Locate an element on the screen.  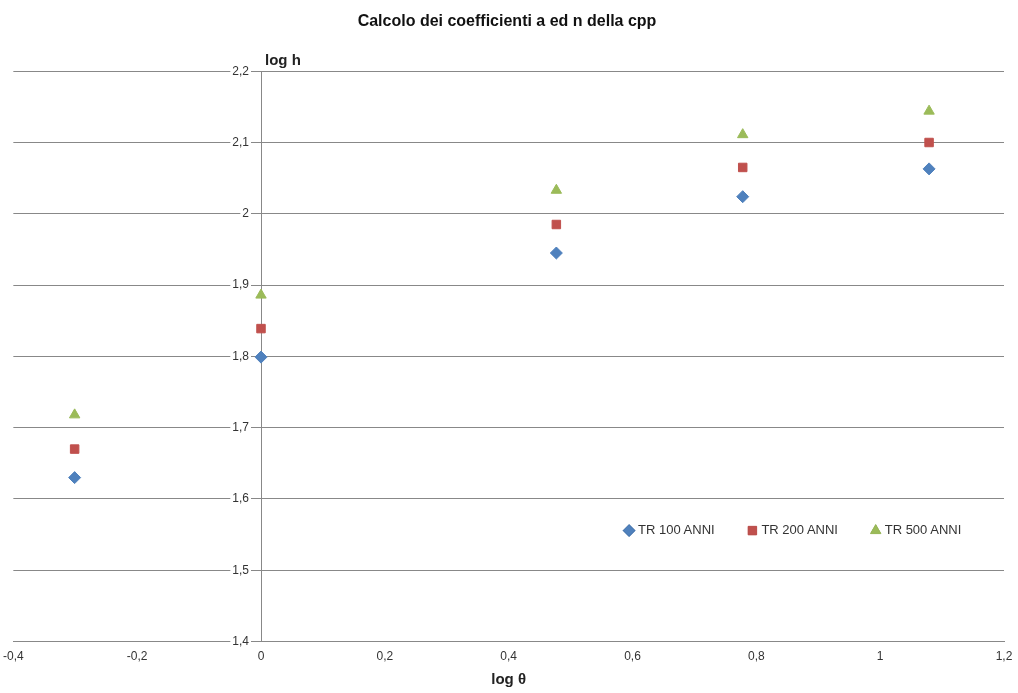
x-tick-label: -0,2 is located at coordinates (137, 656).